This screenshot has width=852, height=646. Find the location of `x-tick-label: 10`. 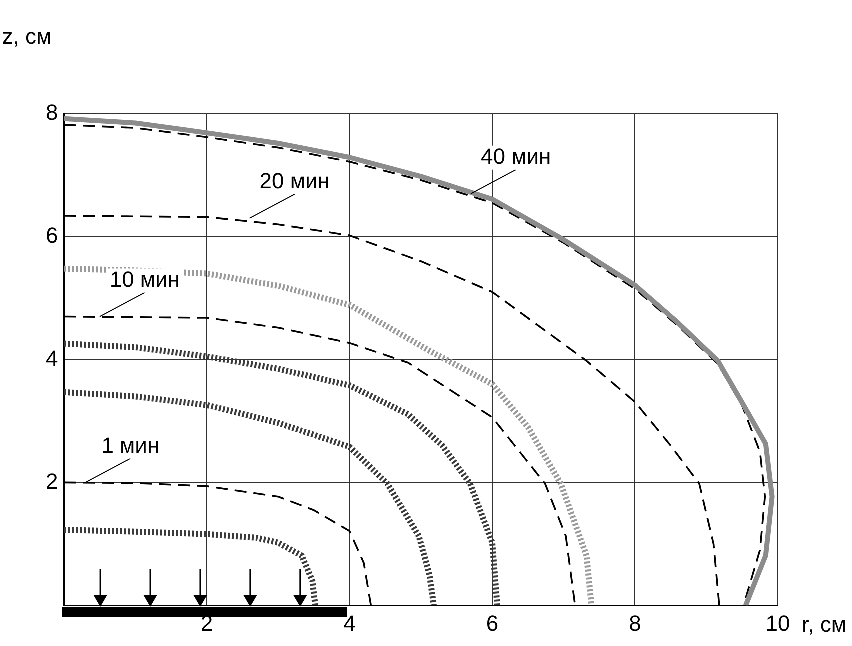

x-tick-label: 10 is located at coordinates (778, 623).